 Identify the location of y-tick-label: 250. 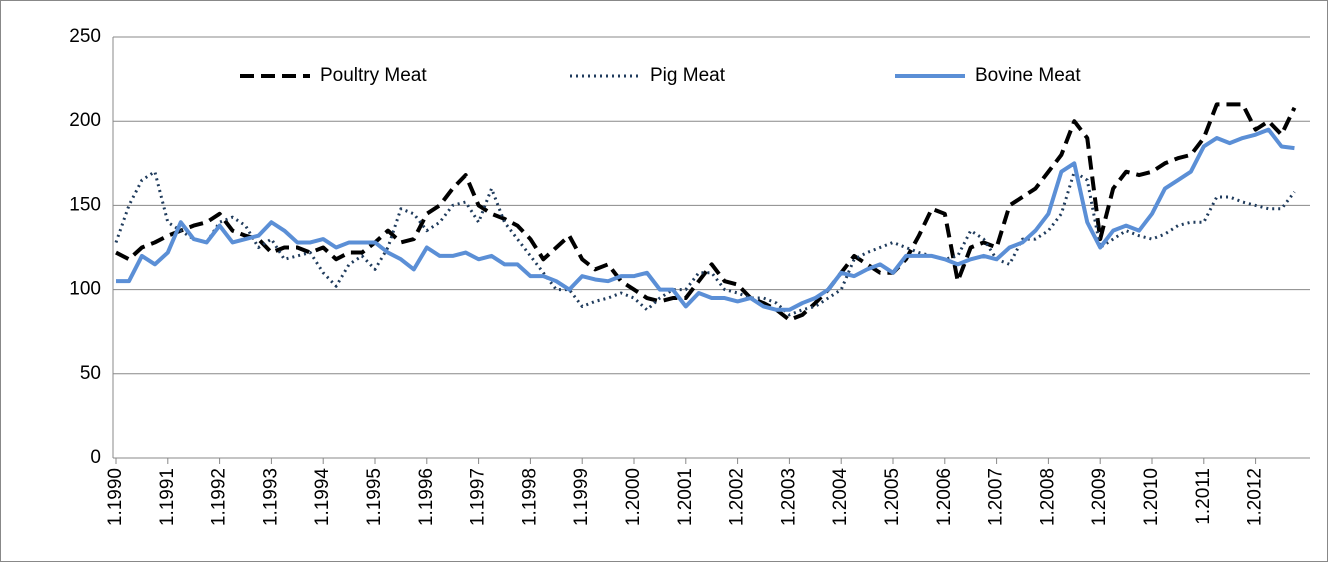
(85, 36).